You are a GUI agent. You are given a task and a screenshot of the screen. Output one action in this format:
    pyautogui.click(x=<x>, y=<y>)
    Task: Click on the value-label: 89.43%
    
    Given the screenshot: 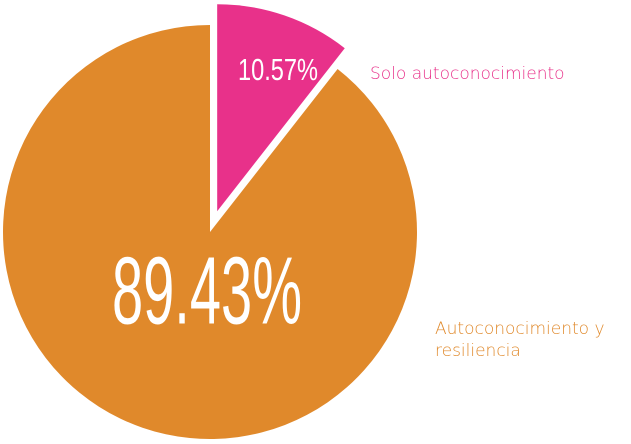 What is the action you would take?
    pyautogui.click(x=207, y=290)
    